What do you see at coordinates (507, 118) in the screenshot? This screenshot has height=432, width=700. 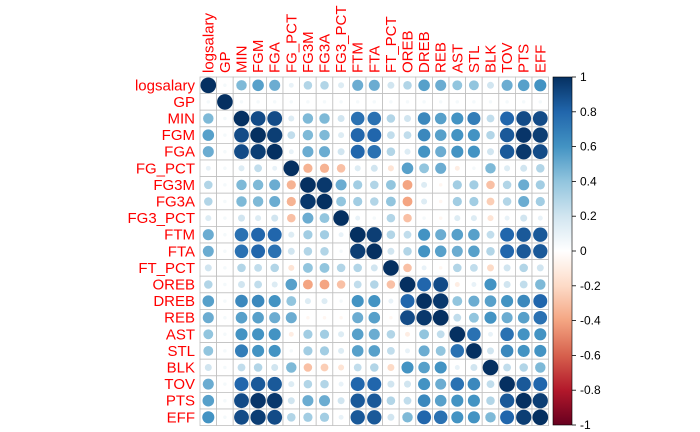 I see `correlation-circle-MIN-TOV` at bounding box center [507, 118].